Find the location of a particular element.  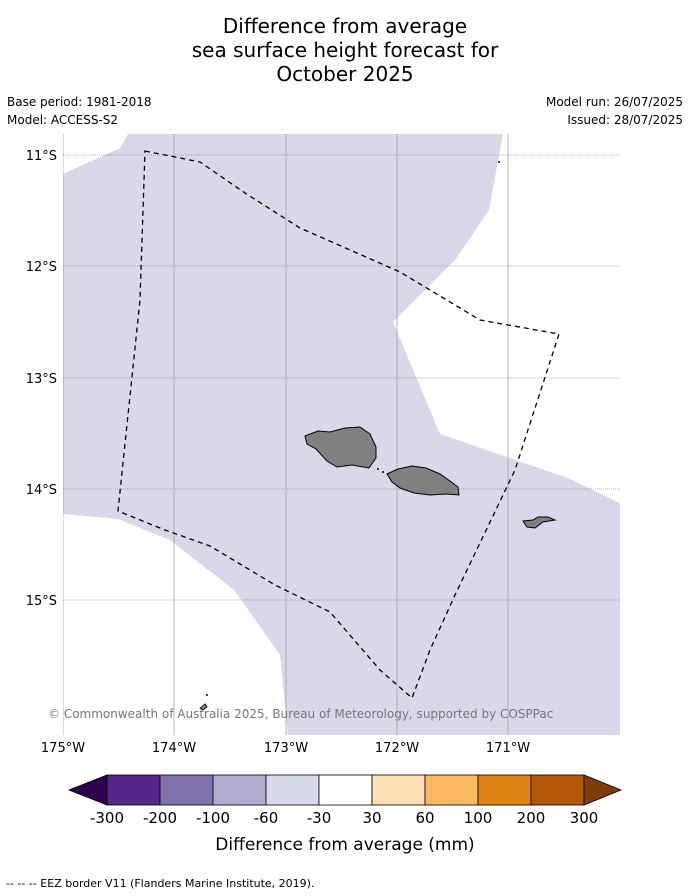

model-run: Model run: 26/07/2025 is located at coordinates (614, 102).